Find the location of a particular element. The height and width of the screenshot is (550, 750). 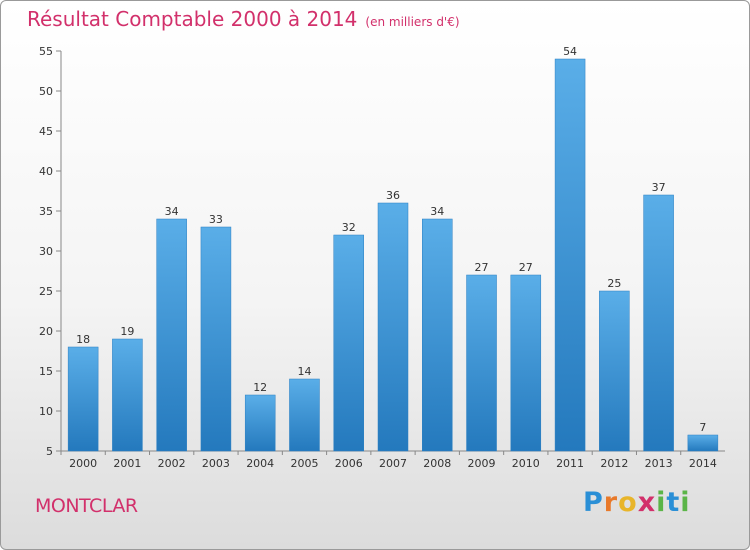

x-tick-label: 2013 is located at coordinates (659, 463).